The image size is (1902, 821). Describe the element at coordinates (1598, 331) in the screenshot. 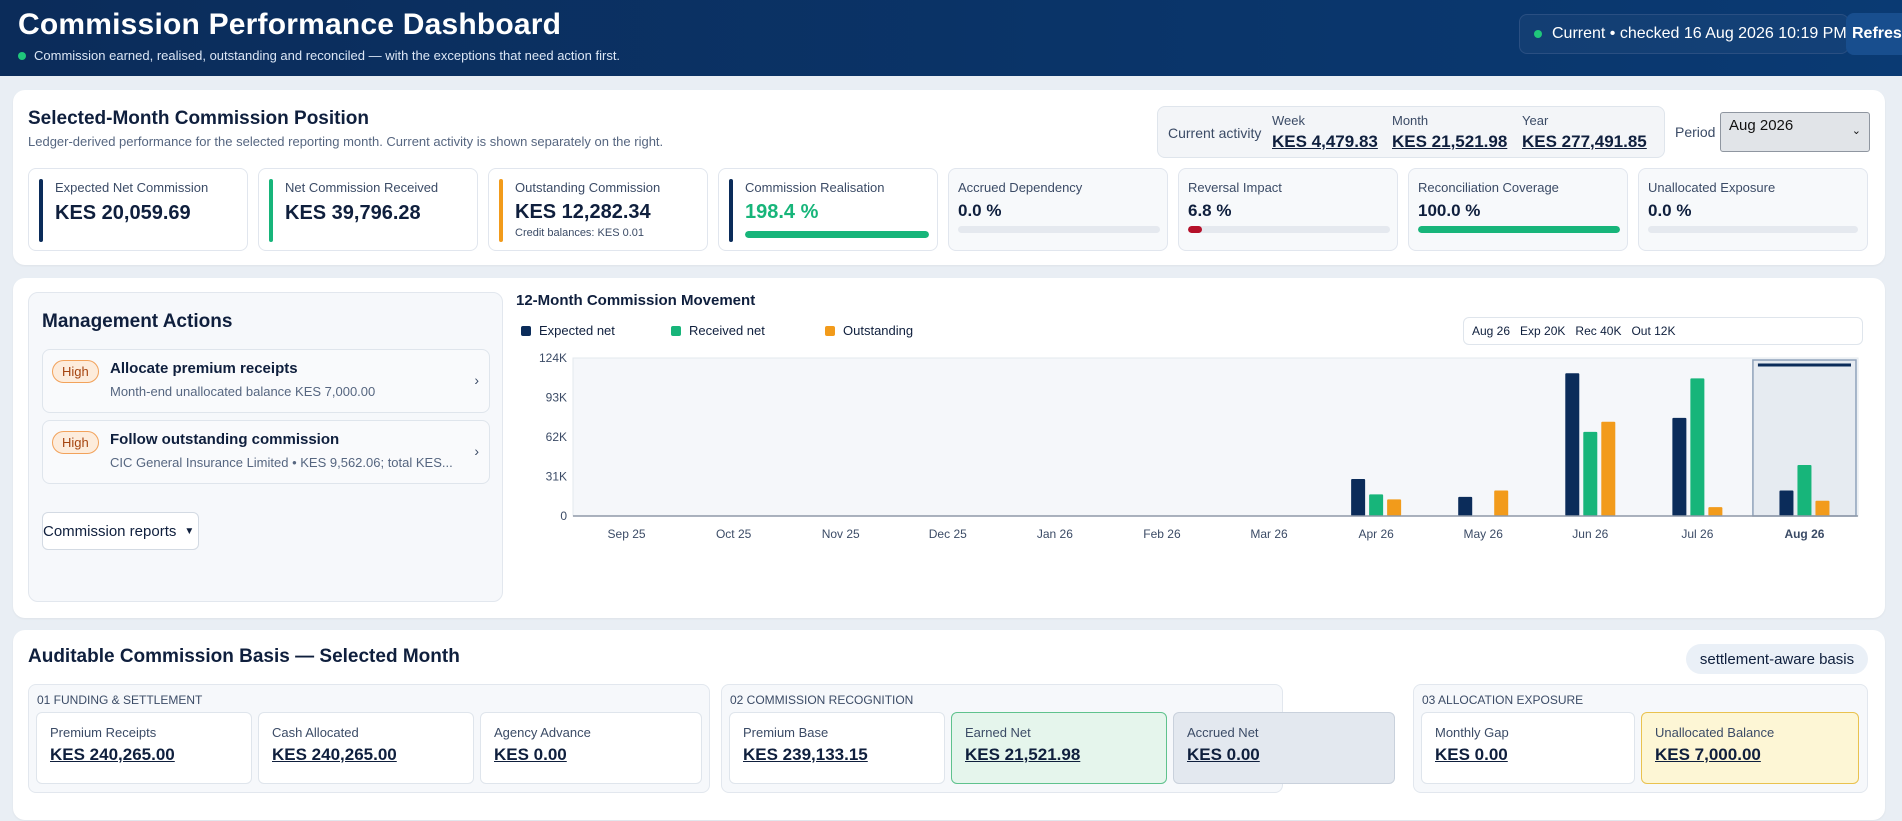

I see `summary-received: Rec 40K` at that location.